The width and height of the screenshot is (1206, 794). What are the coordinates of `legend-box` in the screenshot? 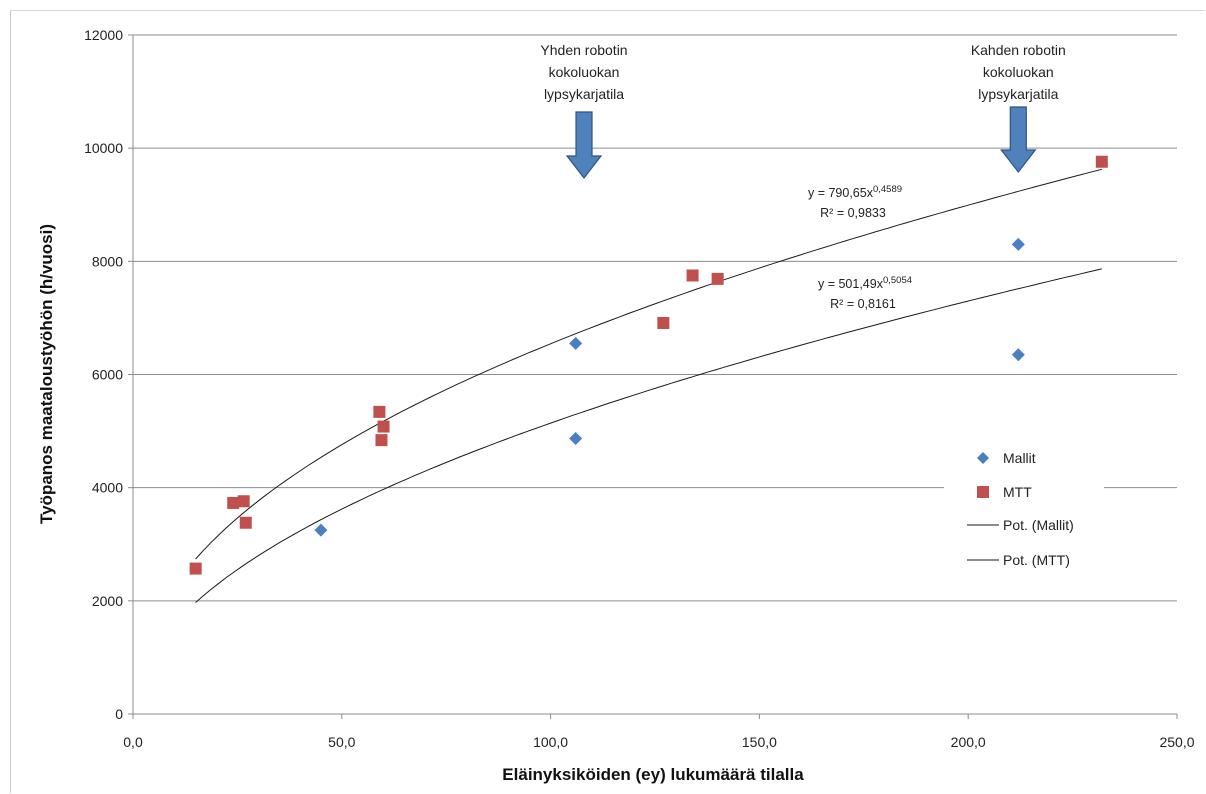 It's located at (1024, 507).